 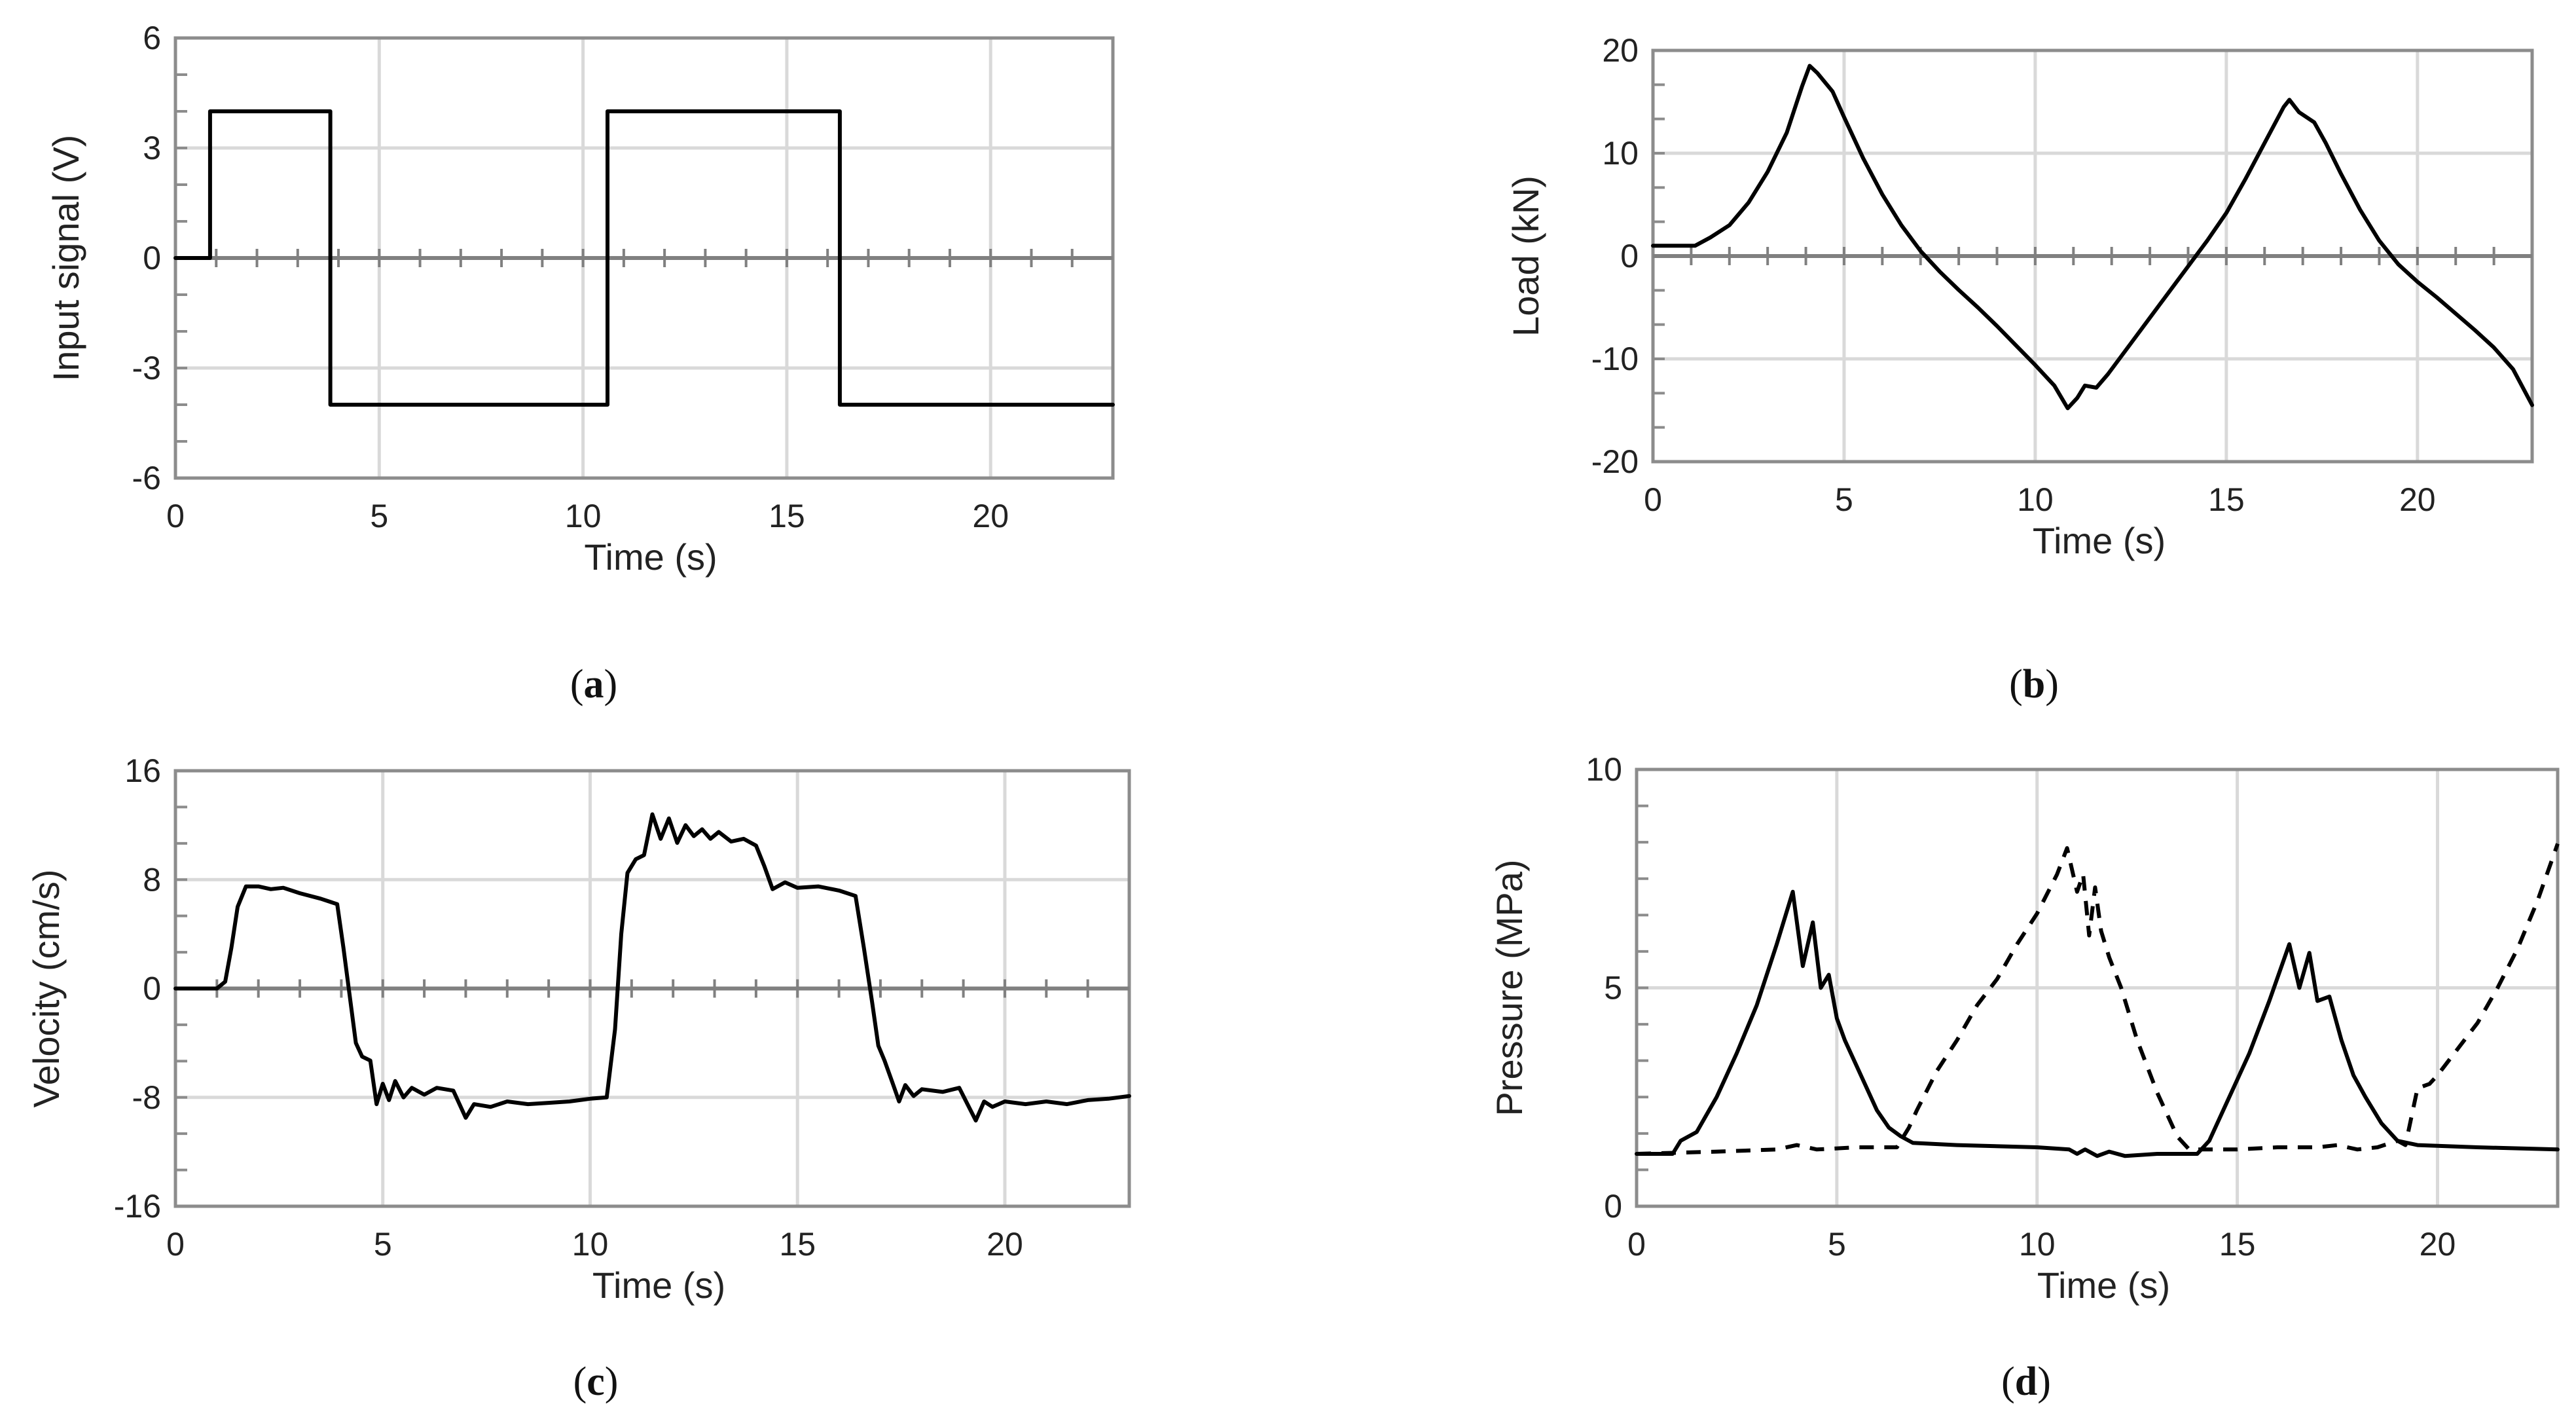 What do you see at coordinates (2026, 1382) in the screenshot?
I see `panel-caption: (d)` at bounding box center [2026, 1382].